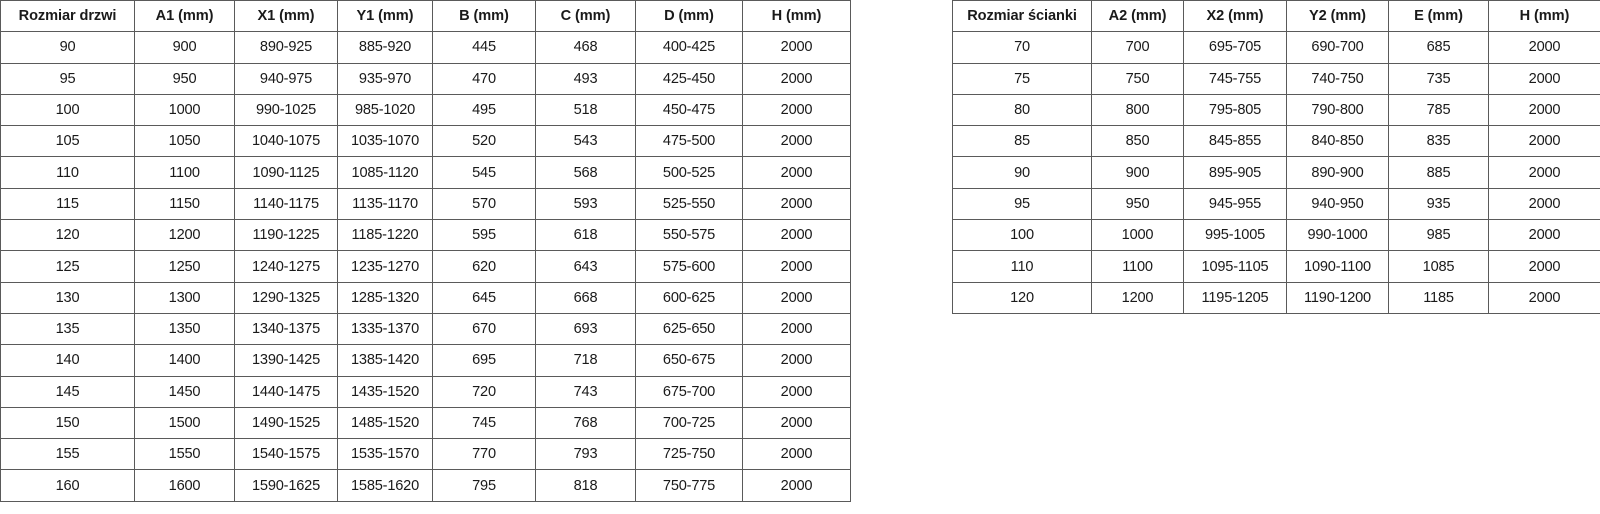 This screenshot has width=1600, height=514. What do you see at coordinates (1276, 47) in the screenshot?
I see `walls-table-row: 70 700 695-705 690-700 685 2000` at bounding box center [1276, 47].